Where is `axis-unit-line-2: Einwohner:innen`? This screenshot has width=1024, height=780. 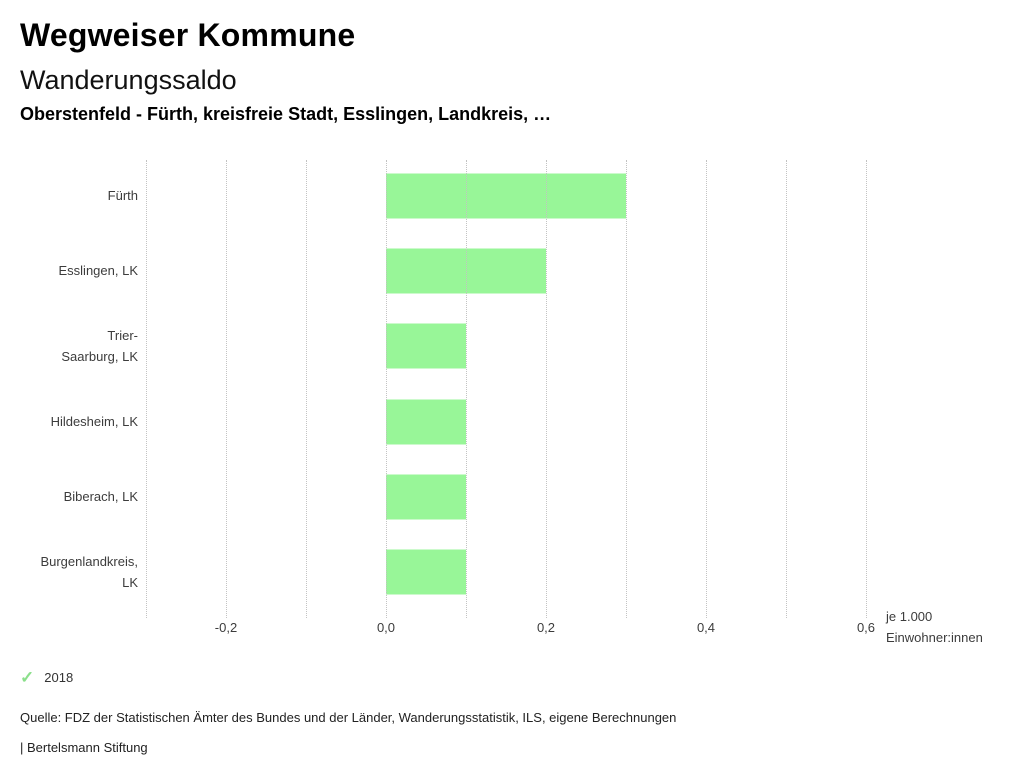 axis-unit-line-2: Einwohner:innen is located at coordinates (934, 637).